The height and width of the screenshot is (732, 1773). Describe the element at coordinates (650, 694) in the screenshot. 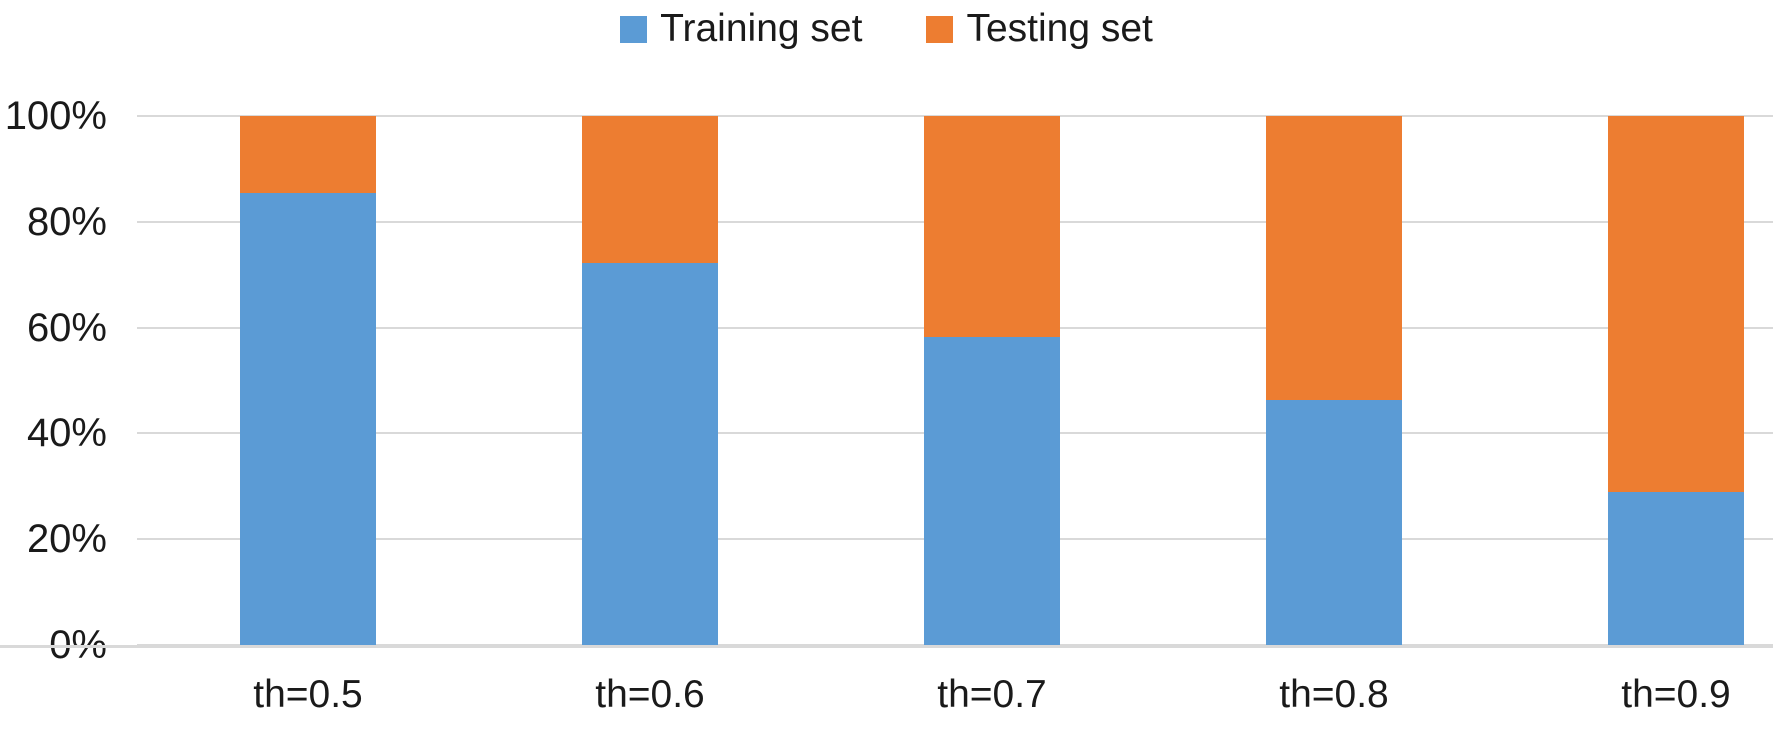

I see `x-tick-label: th=0.6` at that location.